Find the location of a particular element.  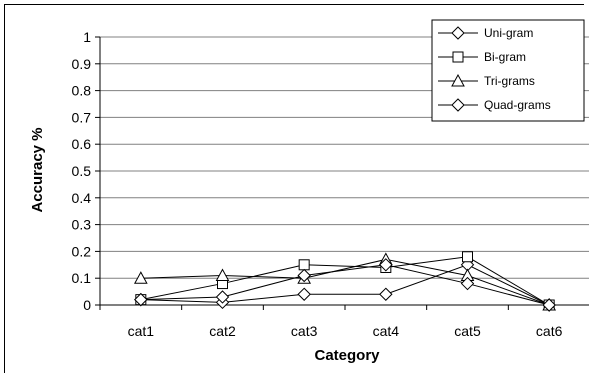

y-tick-label: 0.2 is located at coordinates (82, 251).